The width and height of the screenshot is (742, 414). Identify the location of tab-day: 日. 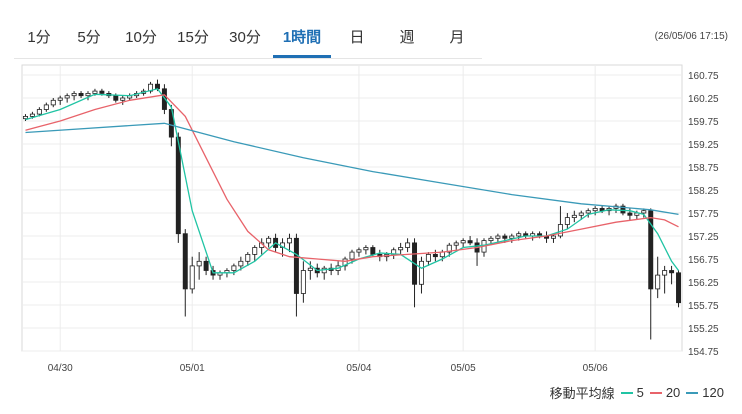
(357, 37).